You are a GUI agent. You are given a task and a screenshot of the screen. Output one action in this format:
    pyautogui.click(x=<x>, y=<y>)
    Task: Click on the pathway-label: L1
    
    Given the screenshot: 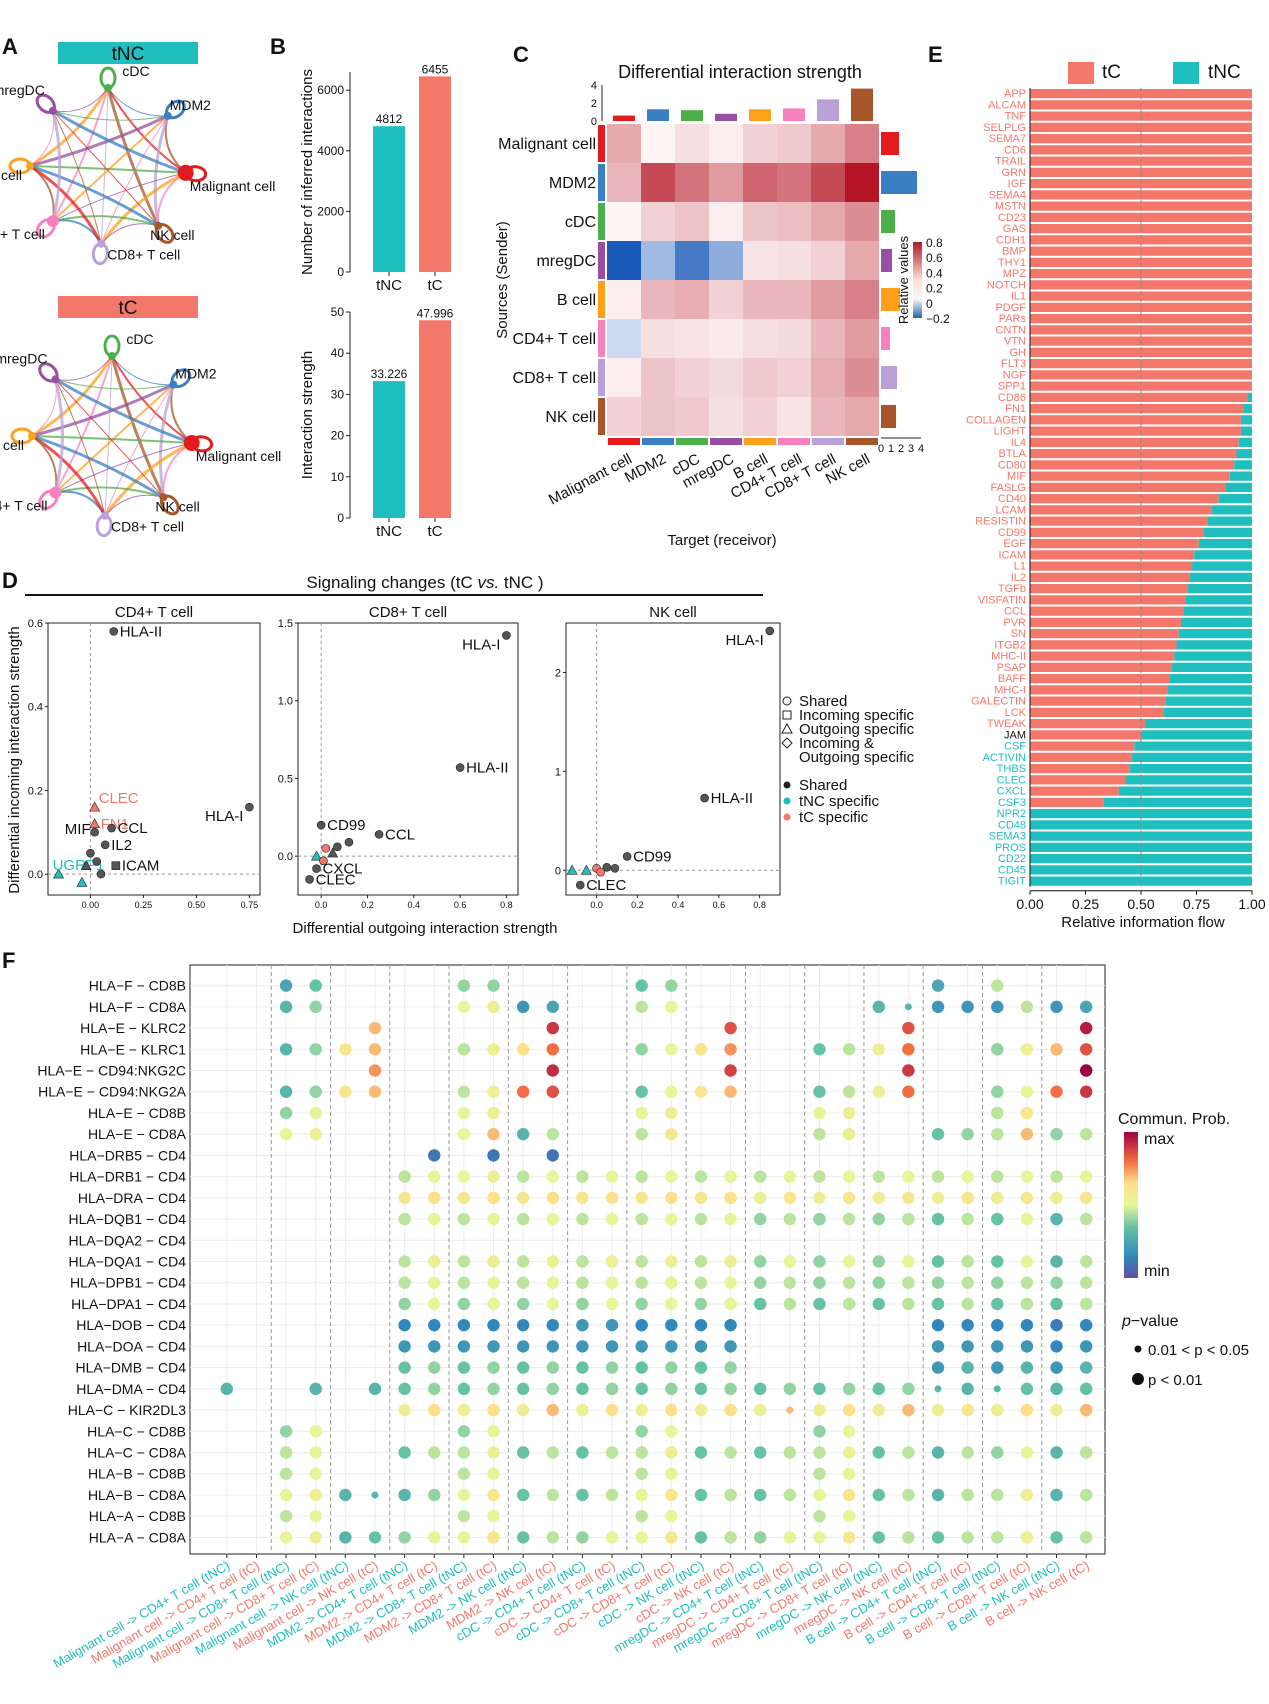 What is the action you would take?
    pyautogui.click(x=1020, y=567)
    